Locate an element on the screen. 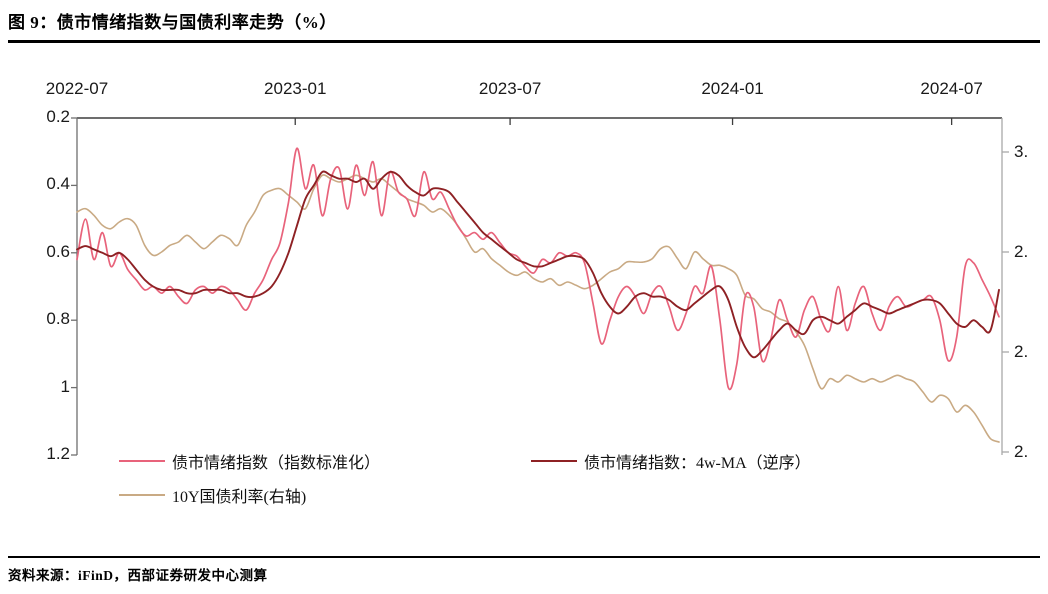 This screenshot has height=594, width=1048. legend-label: 债市情绪指数（指数标准化） is located at coordinates (276, 463).